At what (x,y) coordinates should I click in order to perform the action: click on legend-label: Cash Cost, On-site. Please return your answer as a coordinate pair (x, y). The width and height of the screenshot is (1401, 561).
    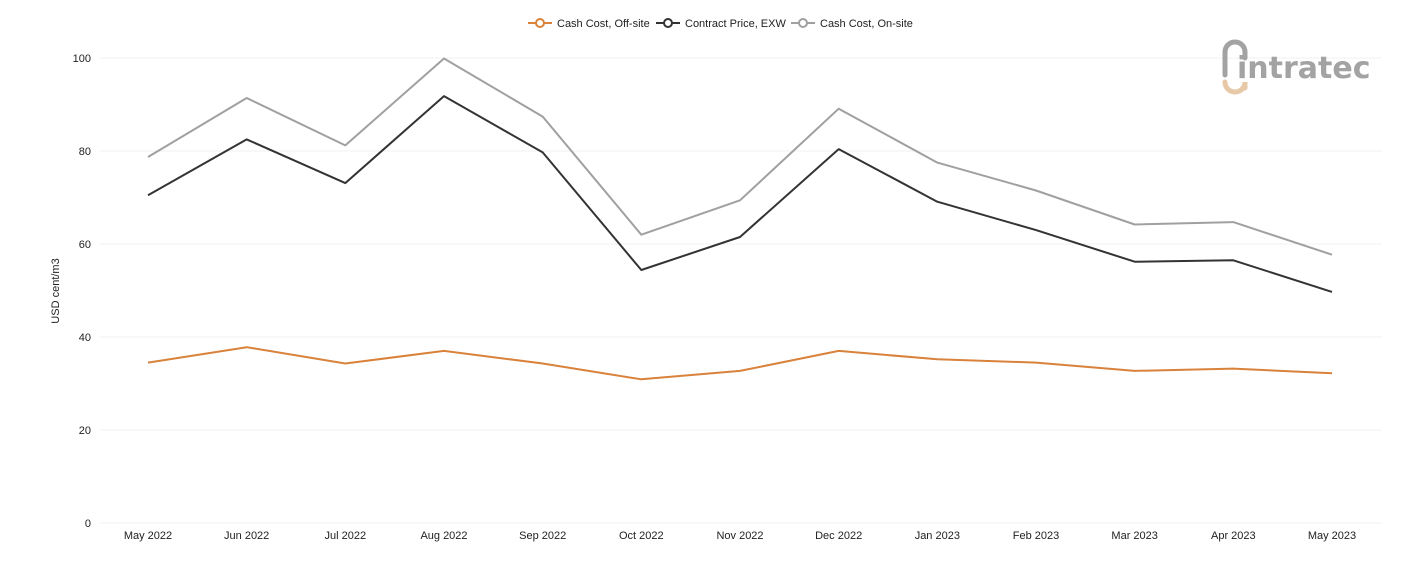
    Looking at the image, I should click on (866, 24).